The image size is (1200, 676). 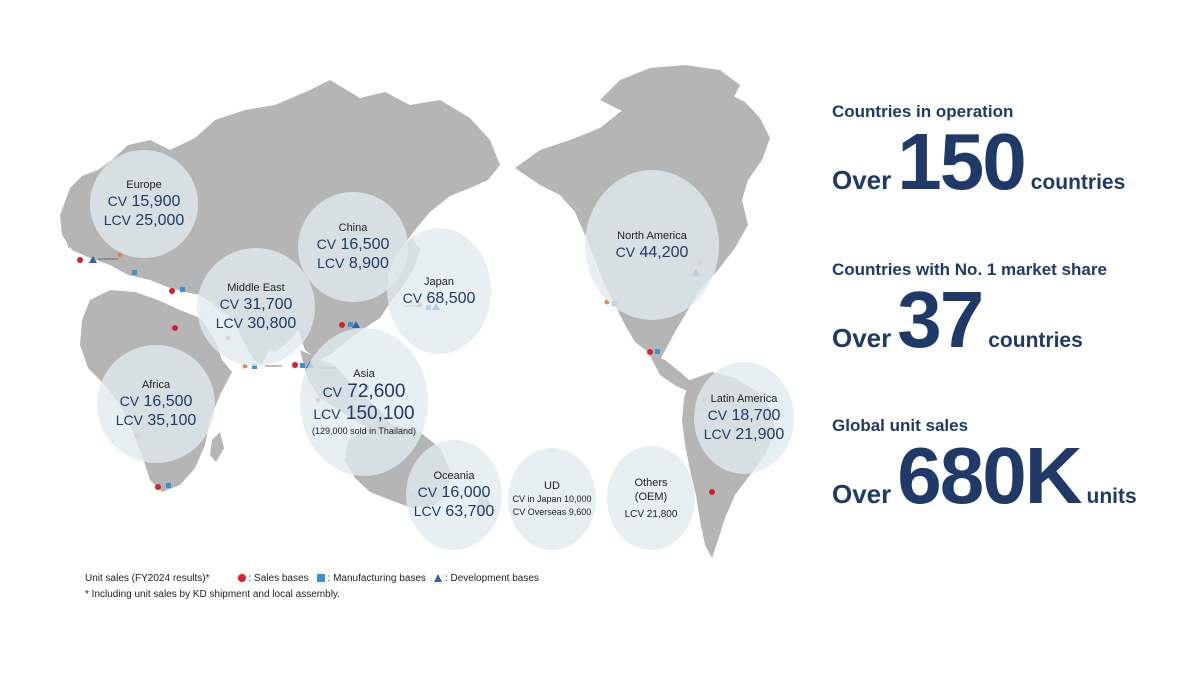 I want to click on legend-manufacturing: : Manufacturing bases, so click(x=376, y=578).